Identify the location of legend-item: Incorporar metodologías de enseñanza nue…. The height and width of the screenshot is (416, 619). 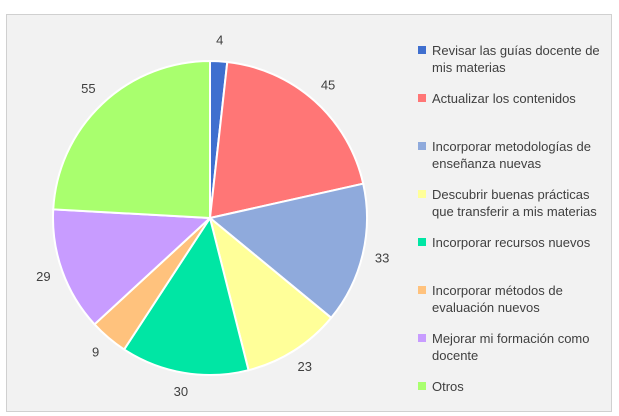
(516, 162).